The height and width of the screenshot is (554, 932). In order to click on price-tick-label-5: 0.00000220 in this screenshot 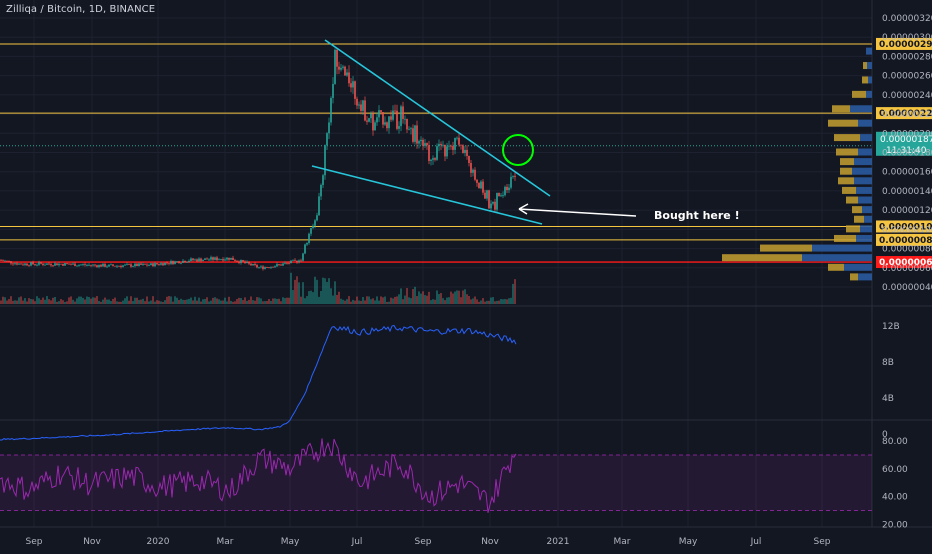, I will do `click(907, 115)`.